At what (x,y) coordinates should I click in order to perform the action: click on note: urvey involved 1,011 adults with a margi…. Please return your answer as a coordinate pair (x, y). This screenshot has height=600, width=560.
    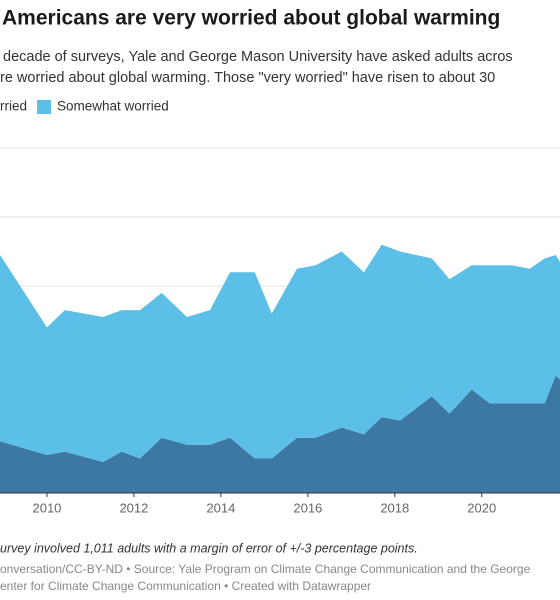
    Looking at the image, I should click on (209, 548).